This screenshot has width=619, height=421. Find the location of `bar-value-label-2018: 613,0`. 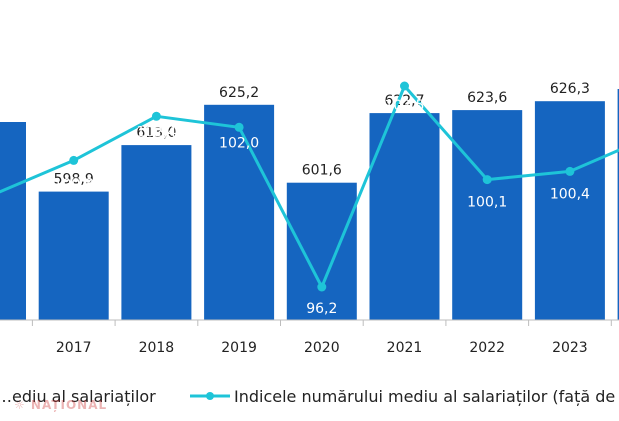

bar-value-label-2018: 613,0 is located at coordinates (156, 133).